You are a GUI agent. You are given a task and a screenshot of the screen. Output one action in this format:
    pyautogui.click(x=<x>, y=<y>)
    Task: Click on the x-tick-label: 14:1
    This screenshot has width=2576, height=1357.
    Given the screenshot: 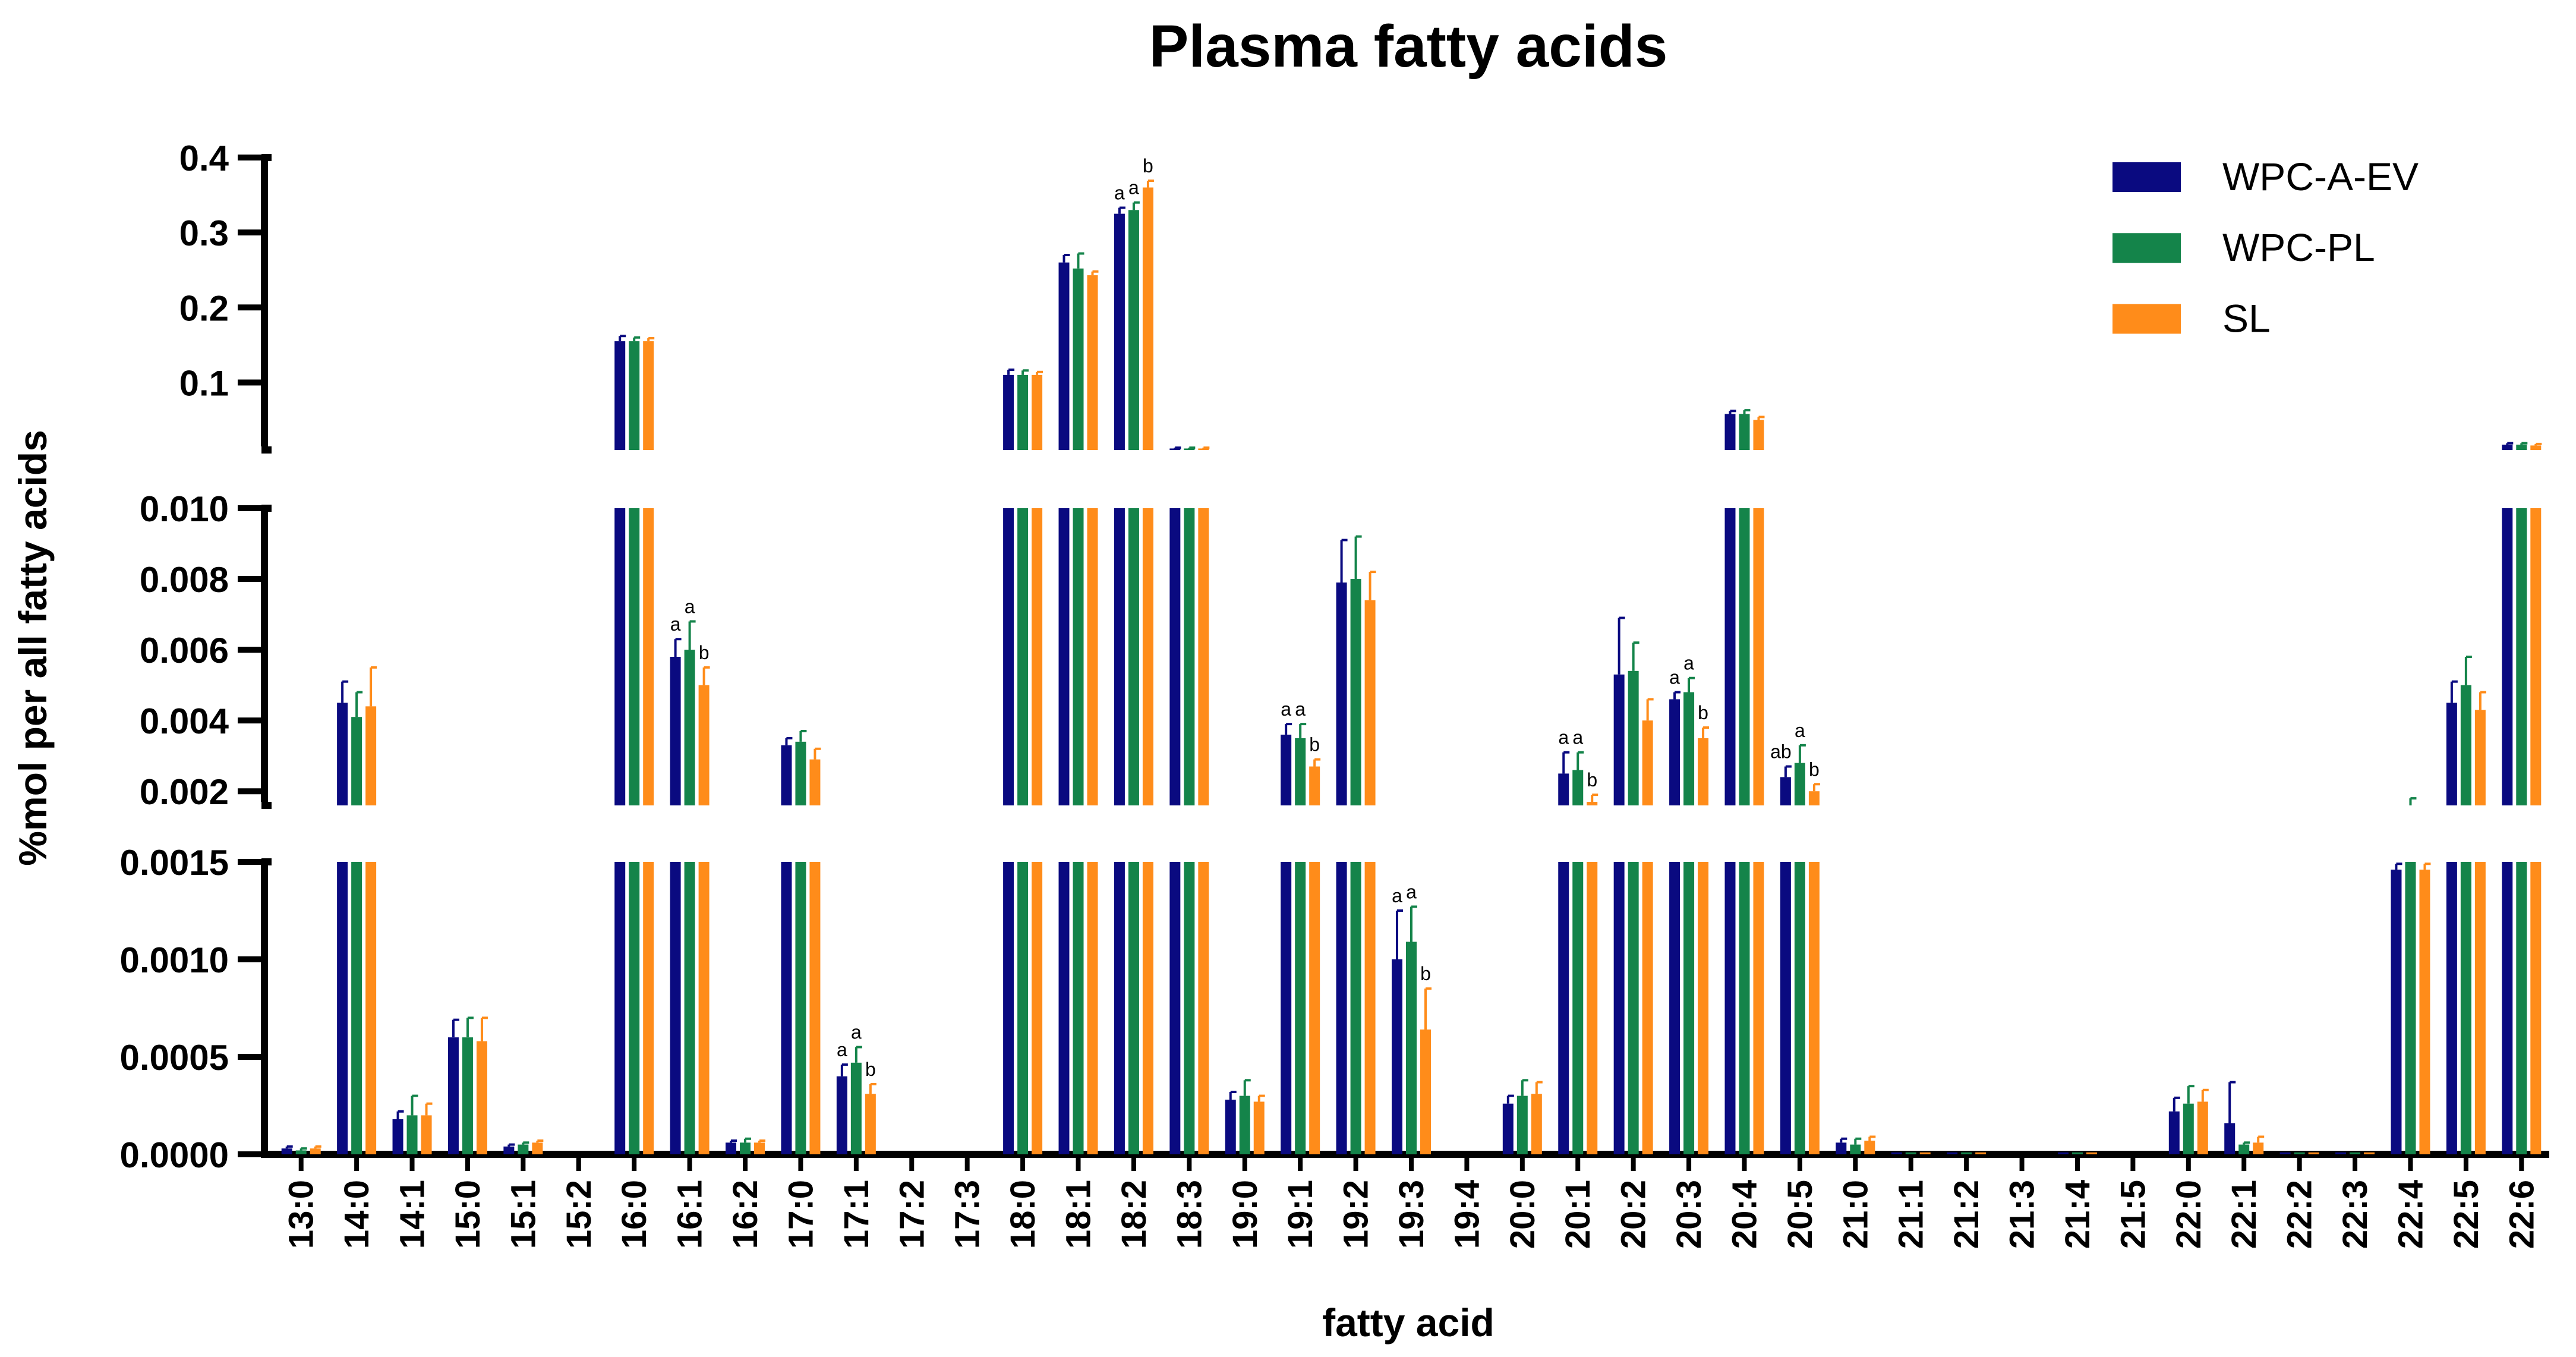 What is the action you would take?
    pyautogui.click(x=413, y=1214)
    